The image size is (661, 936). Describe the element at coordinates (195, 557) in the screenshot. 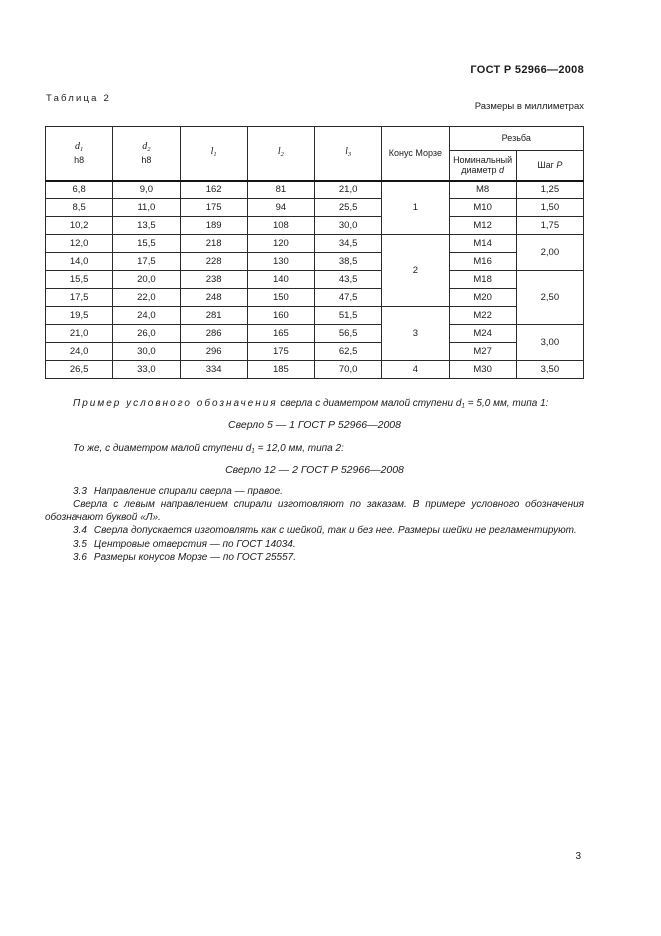

I see `clause-text: Размеры конусов Морзе — по ГОСТ 25557.` at that location.